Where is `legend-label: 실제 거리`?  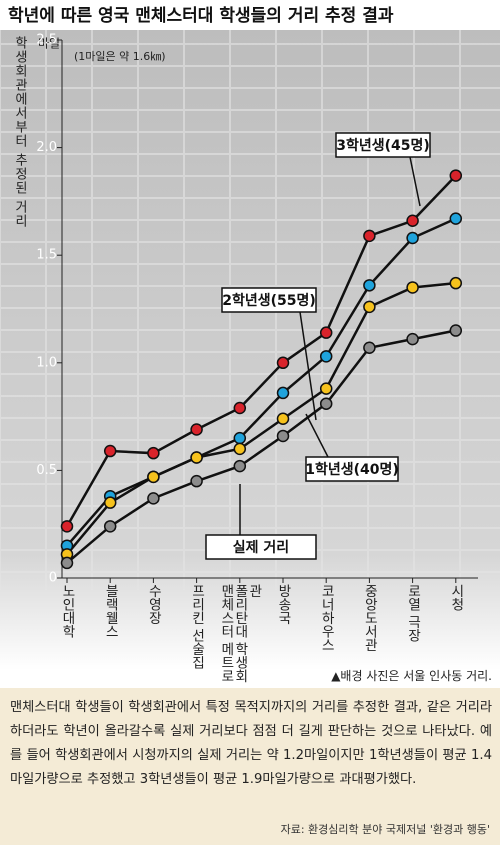 legend-label: 실제 거리 is located at coordinates (261, 548).